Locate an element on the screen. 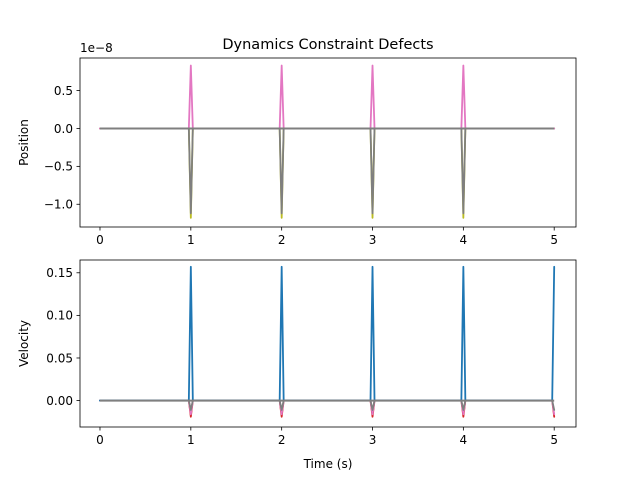  position-y-tick-label: 0.0 is located at coordinates (63, 129).